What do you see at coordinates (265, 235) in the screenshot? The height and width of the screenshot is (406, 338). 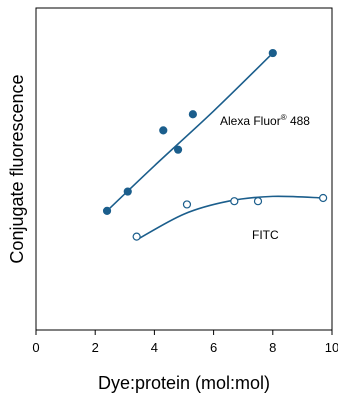 I see `series-label-fitc: FITC` at bounding box center [265, 235].